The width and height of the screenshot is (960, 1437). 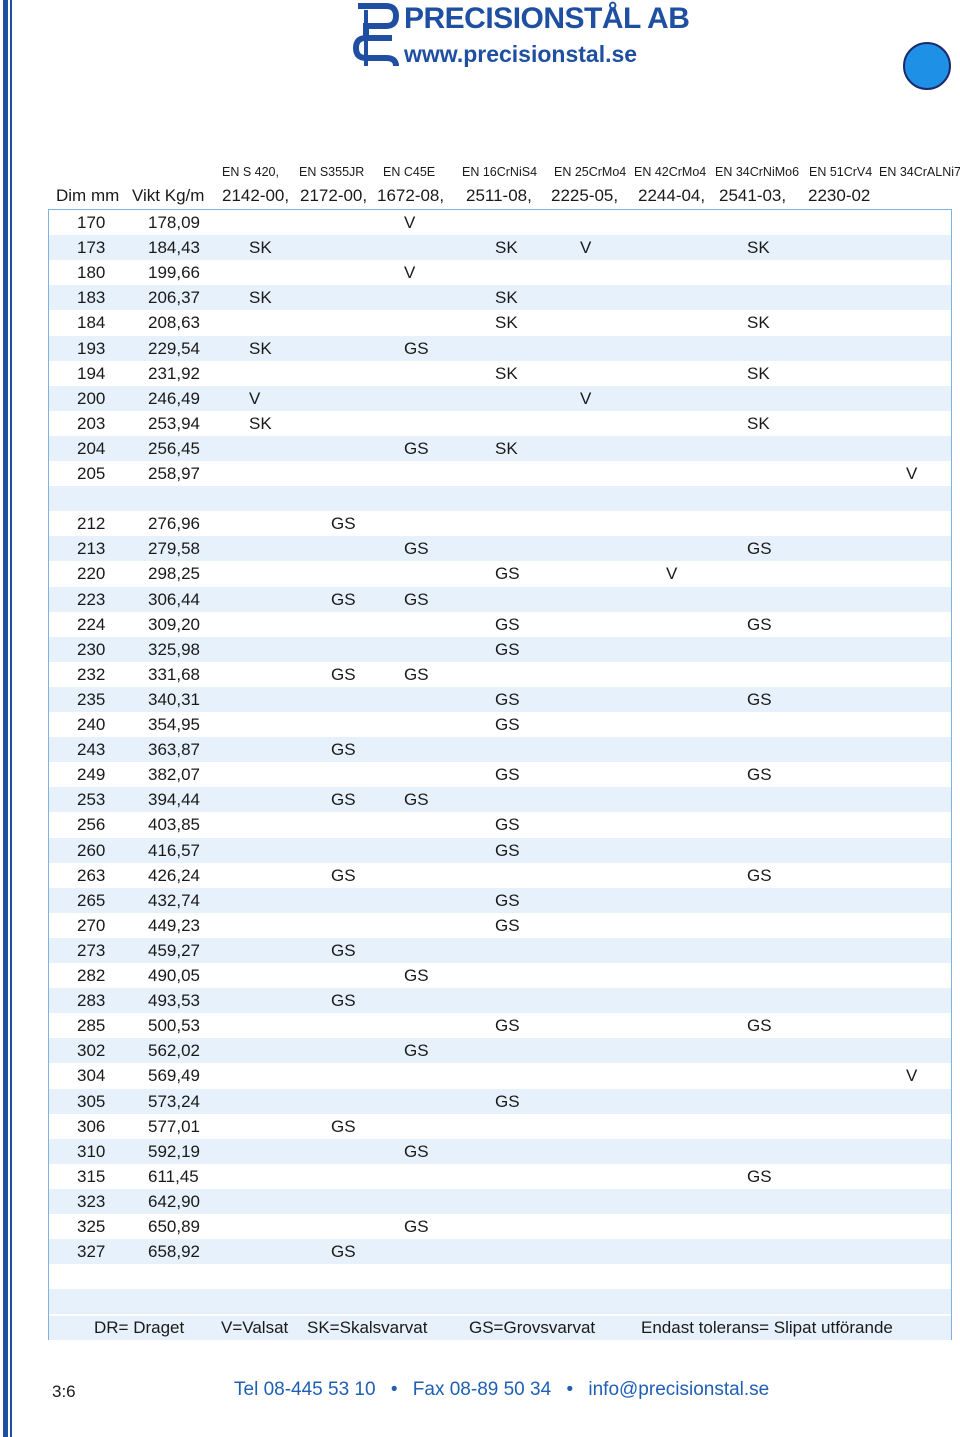 I want to click on table-row: 183 206,37 SK SK, so click(x=500, y=298).